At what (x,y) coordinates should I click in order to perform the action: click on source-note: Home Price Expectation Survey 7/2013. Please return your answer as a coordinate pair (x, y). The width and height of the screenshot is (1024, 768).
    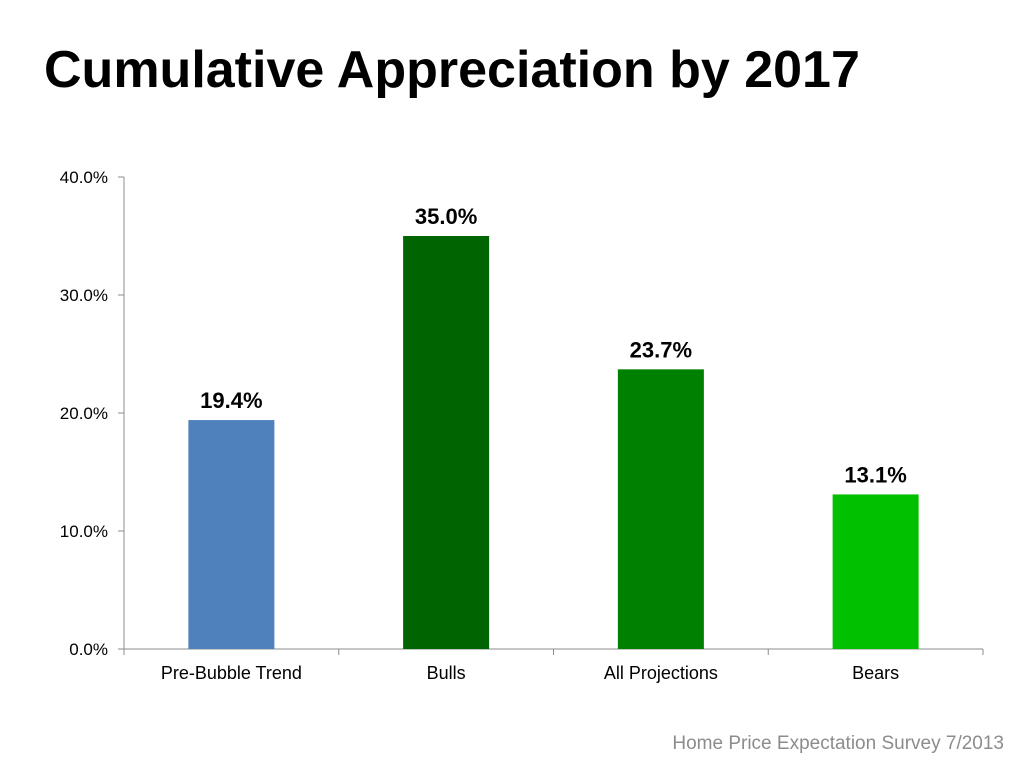
    Looking at the image, I should click on (838, 743).